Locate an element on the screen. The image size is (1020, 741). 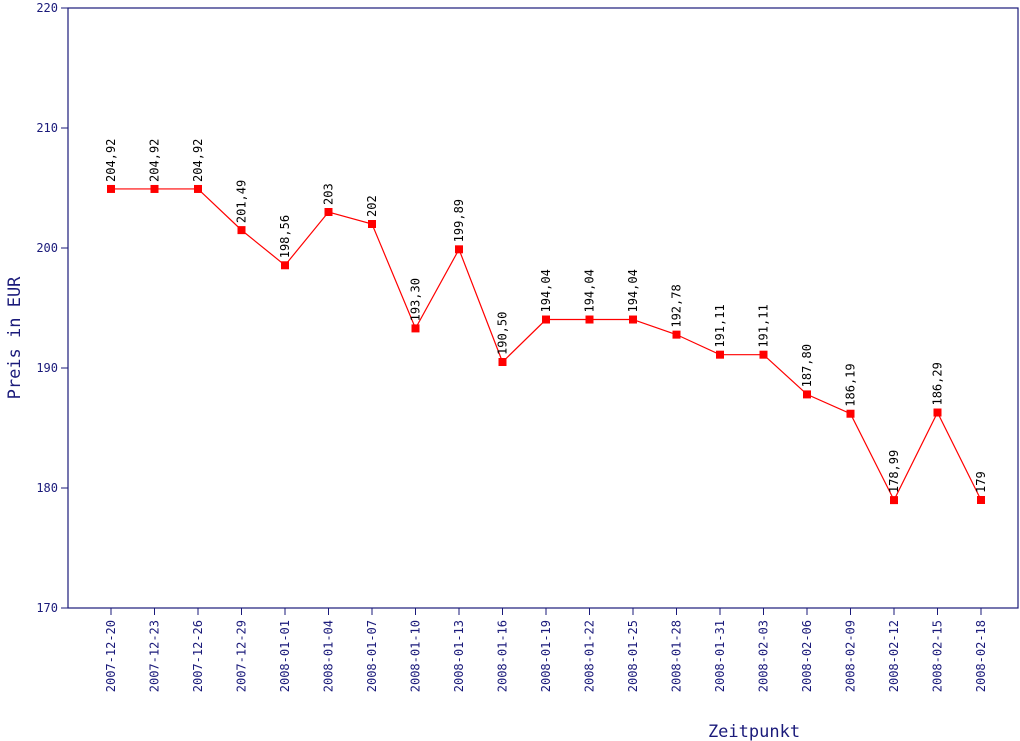
data-label: 193,30 is located at coordinates (416, 299).